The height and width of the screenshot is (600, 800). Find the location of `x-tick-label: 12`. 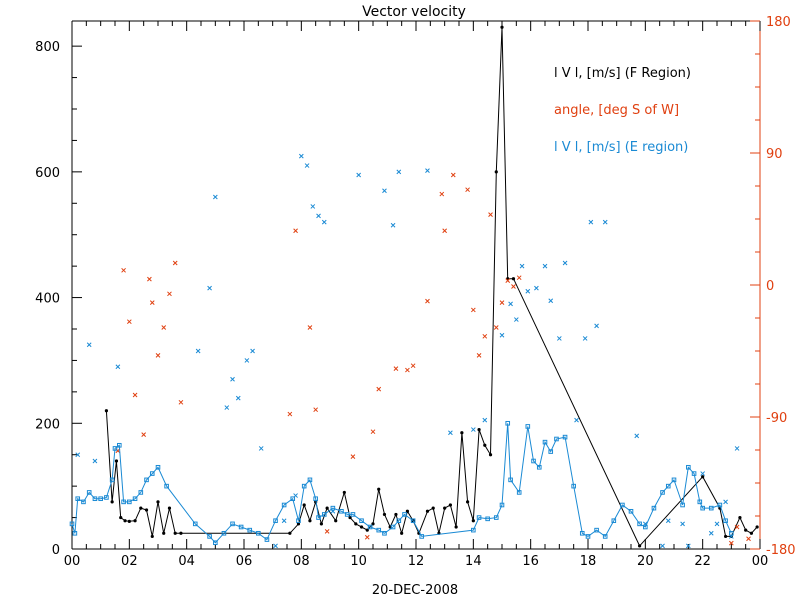

x-tick-label: 12 is located at coordinates (416, 561).